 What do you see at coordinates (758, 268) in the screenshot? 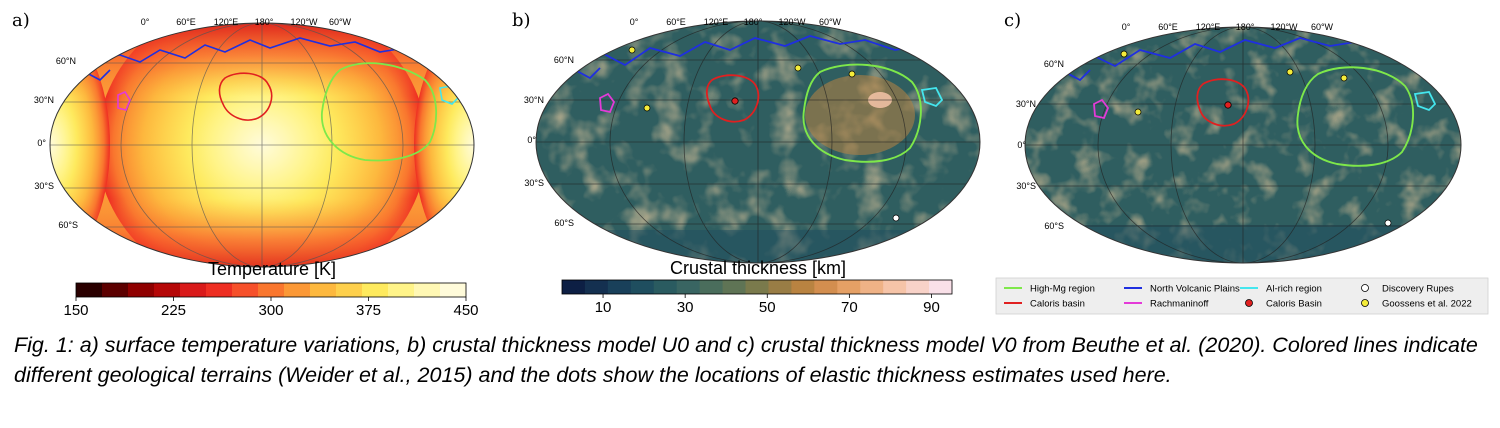
I see `colorbar-b-title: Crustal thickness [km]` at bounding box center [758, 268].